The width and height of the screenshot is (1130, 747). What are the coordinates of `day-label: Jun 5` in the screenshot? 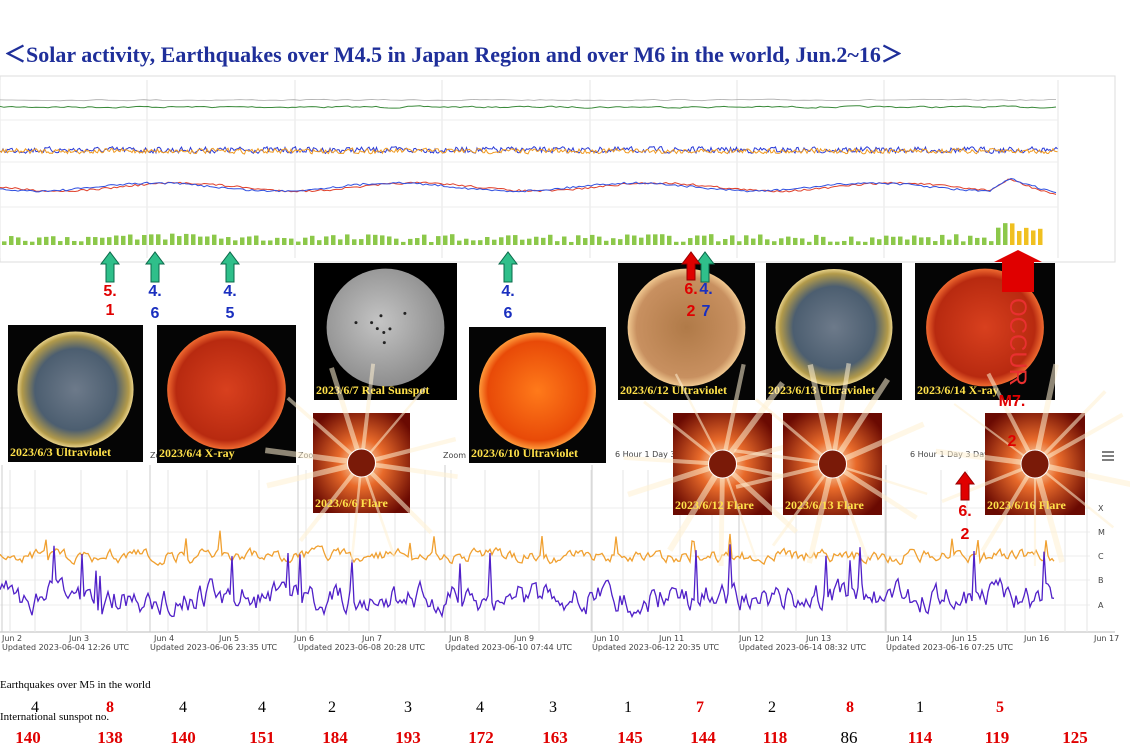 It's located at (228, 638).